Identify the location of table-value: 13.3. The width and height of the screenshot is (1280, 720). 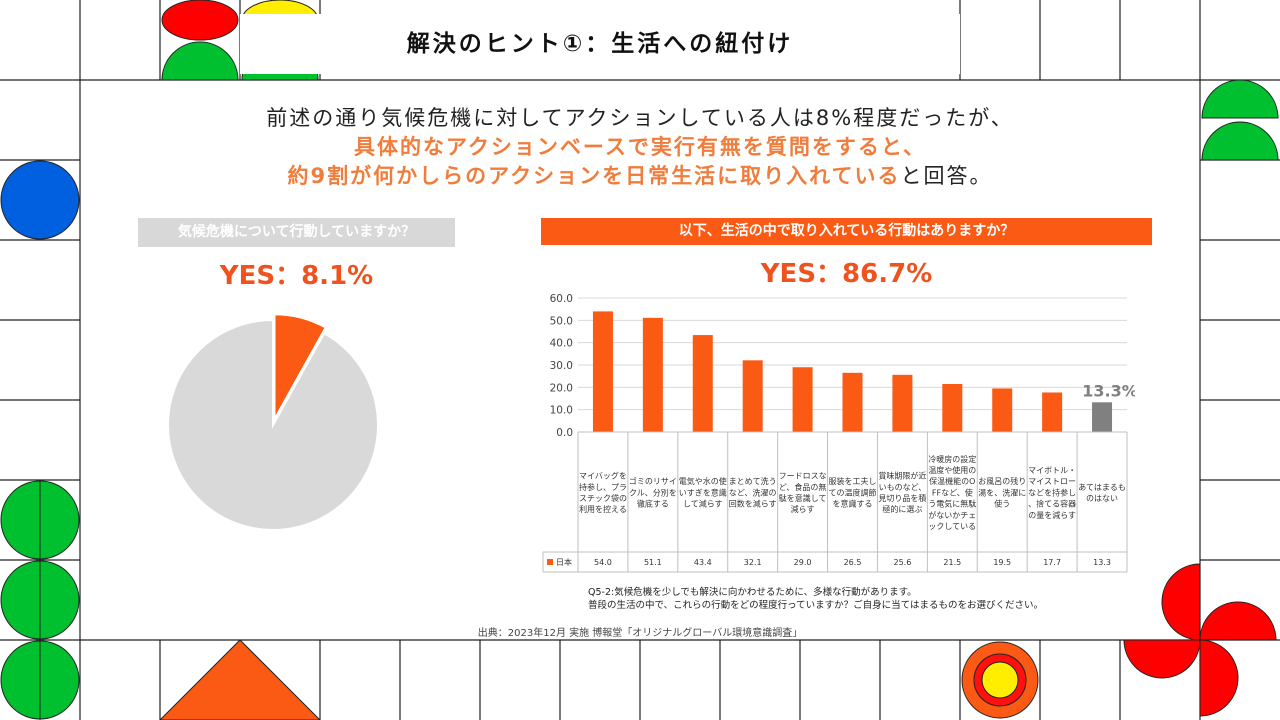
(1102, 562).